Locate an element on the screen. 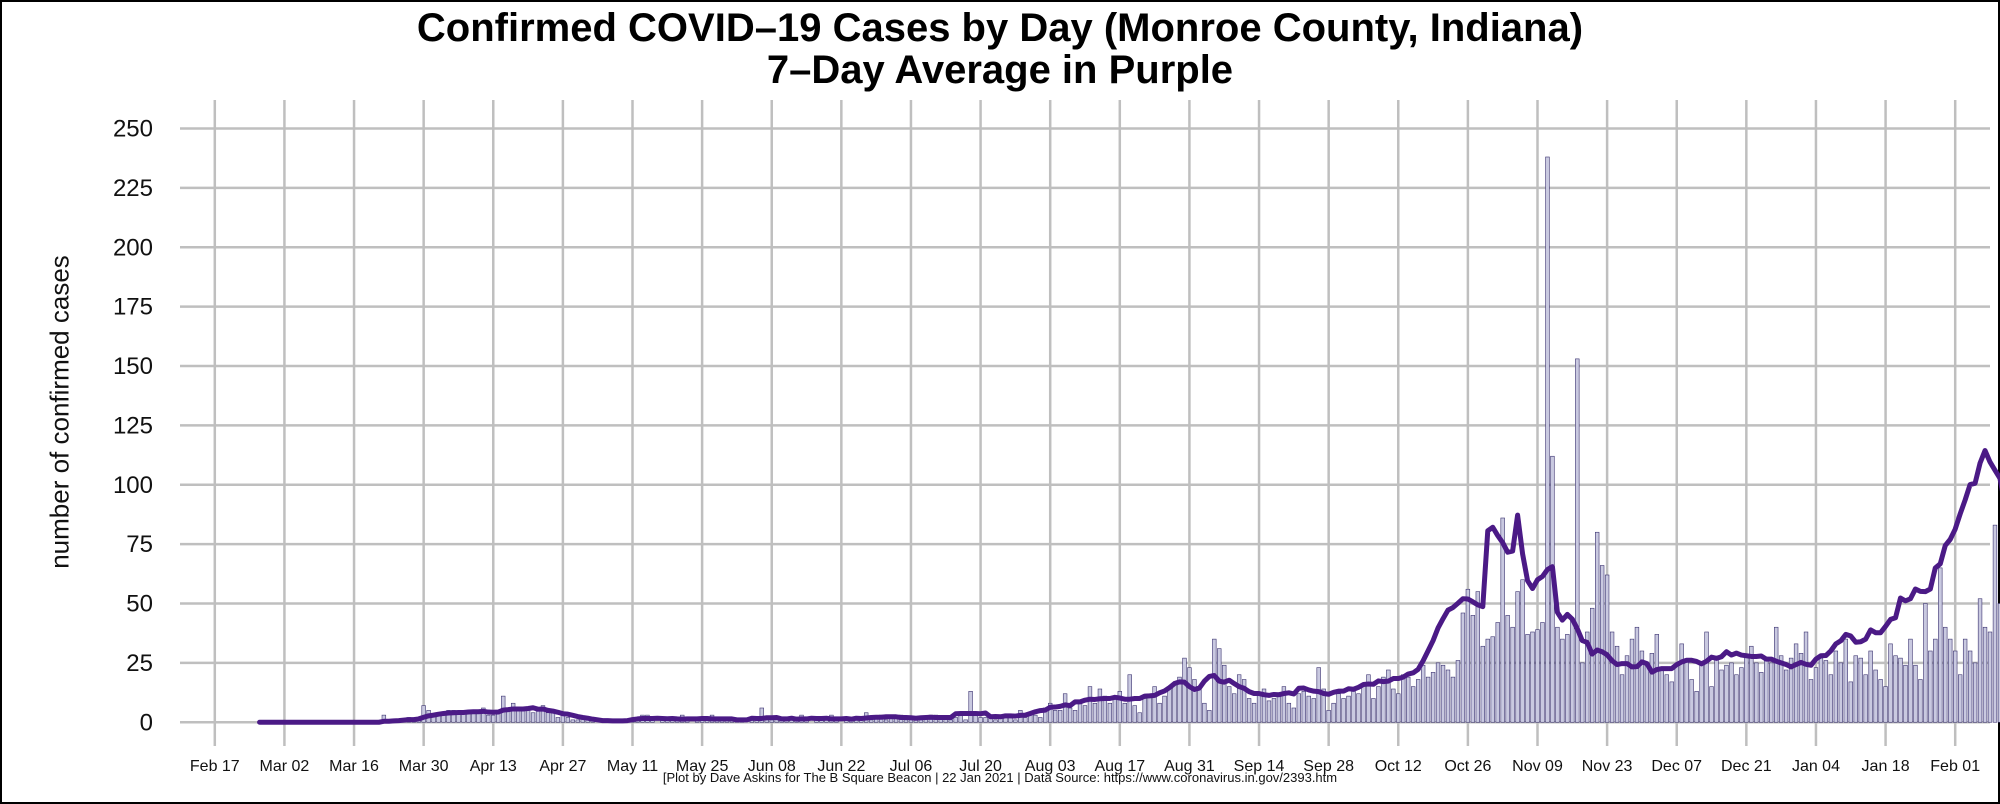 The height and width of the screenshot is (804, 2000). x-tick-label: May 11 is located at coordinates (632, 766).